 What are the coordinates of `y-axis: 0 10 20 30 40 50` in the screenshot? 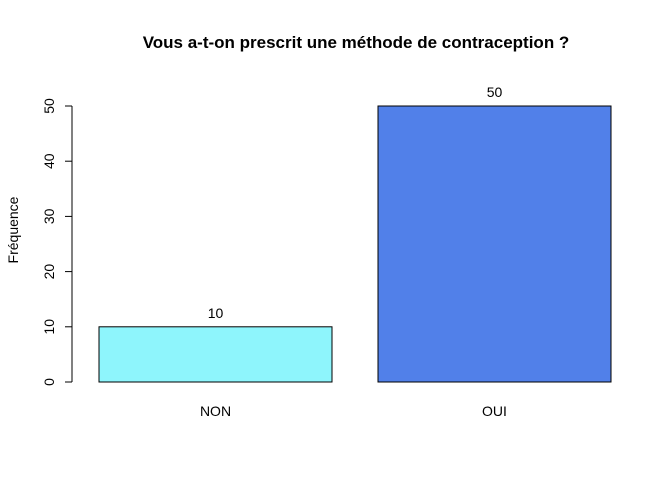 It's located at (57, 242).